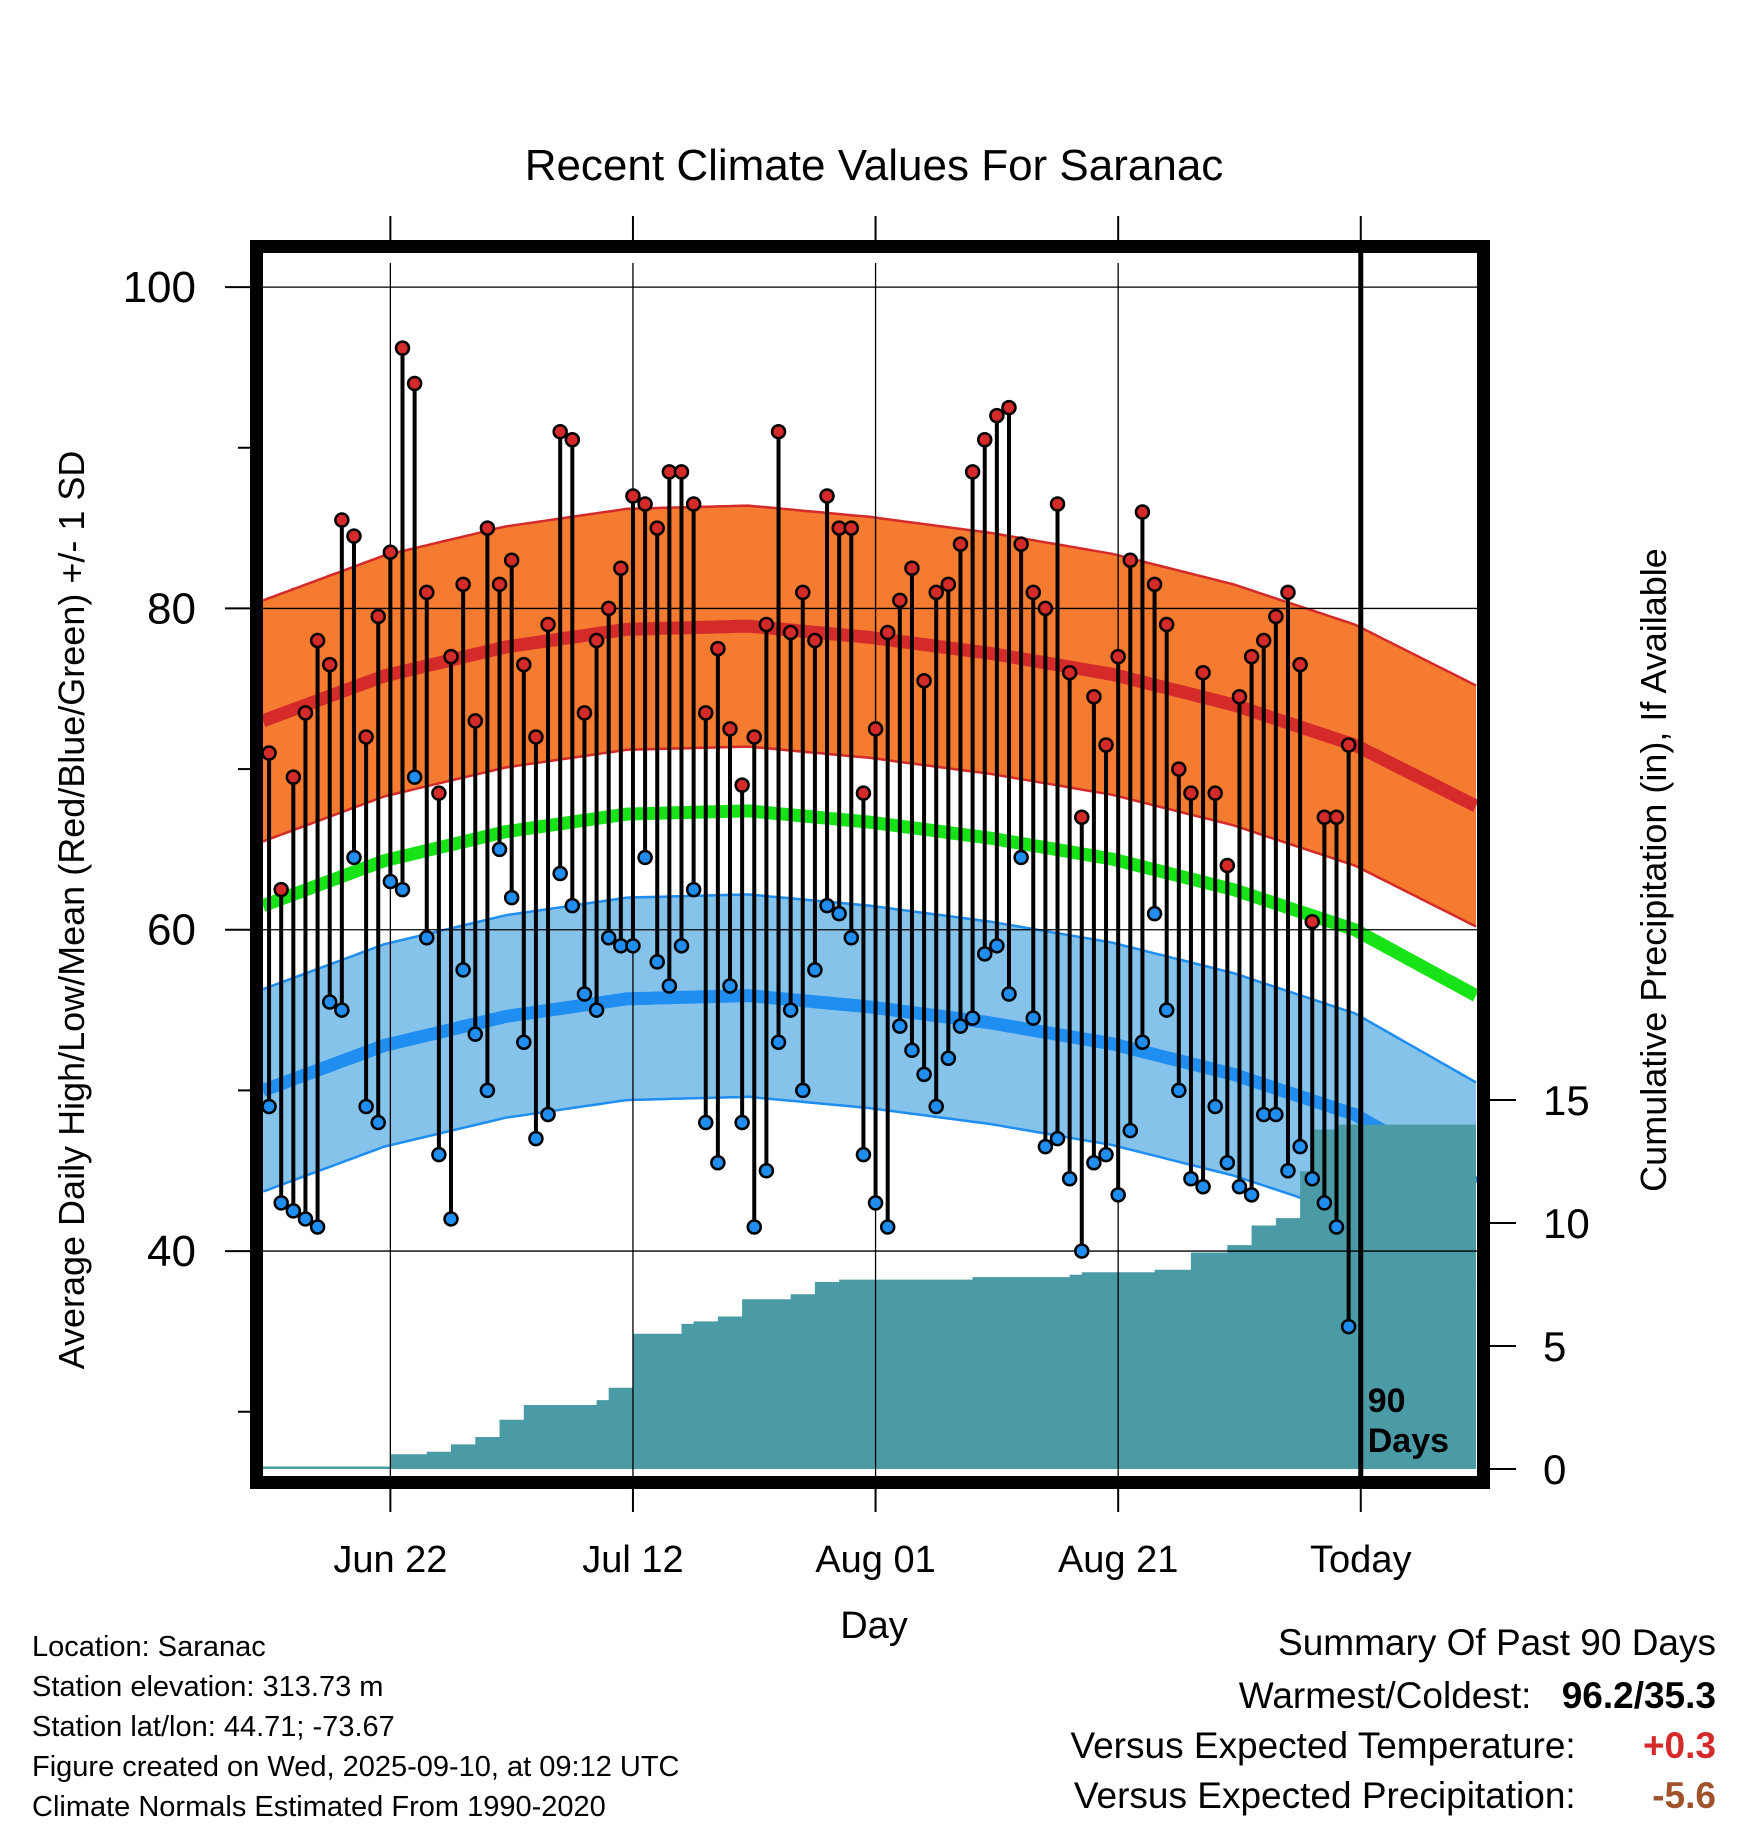 The height and width of the screenshot is (1828, 1748). I want to click on low-band-lower-edge, so click(870, 1190).